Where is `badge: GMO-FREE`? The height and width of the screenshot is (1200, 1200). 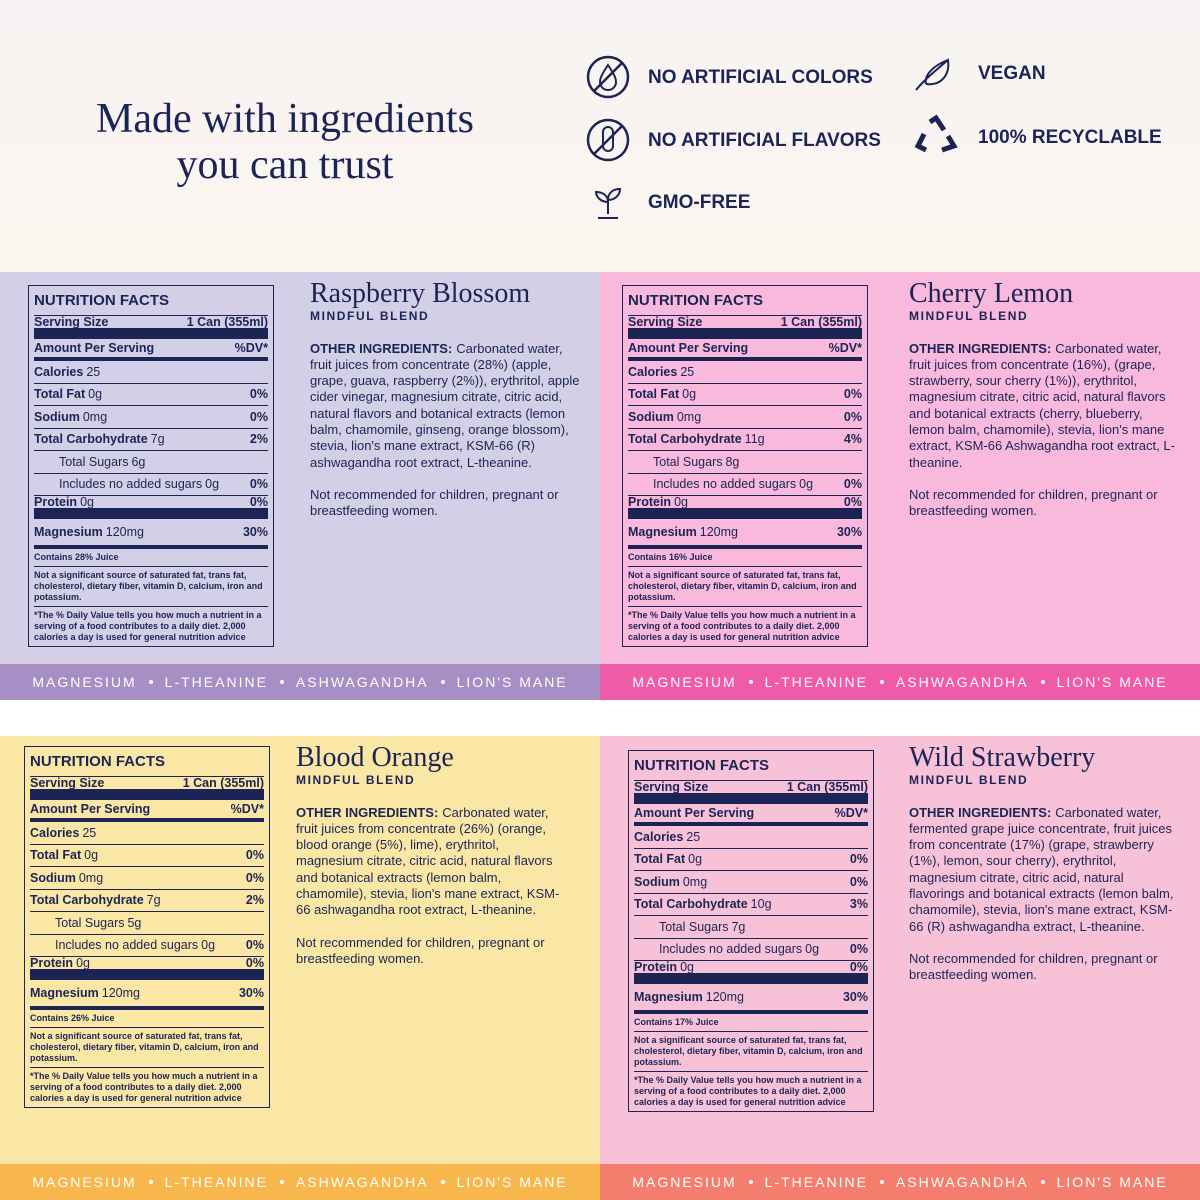
badge: GMO-FREE is located at coordinates (699, 202).